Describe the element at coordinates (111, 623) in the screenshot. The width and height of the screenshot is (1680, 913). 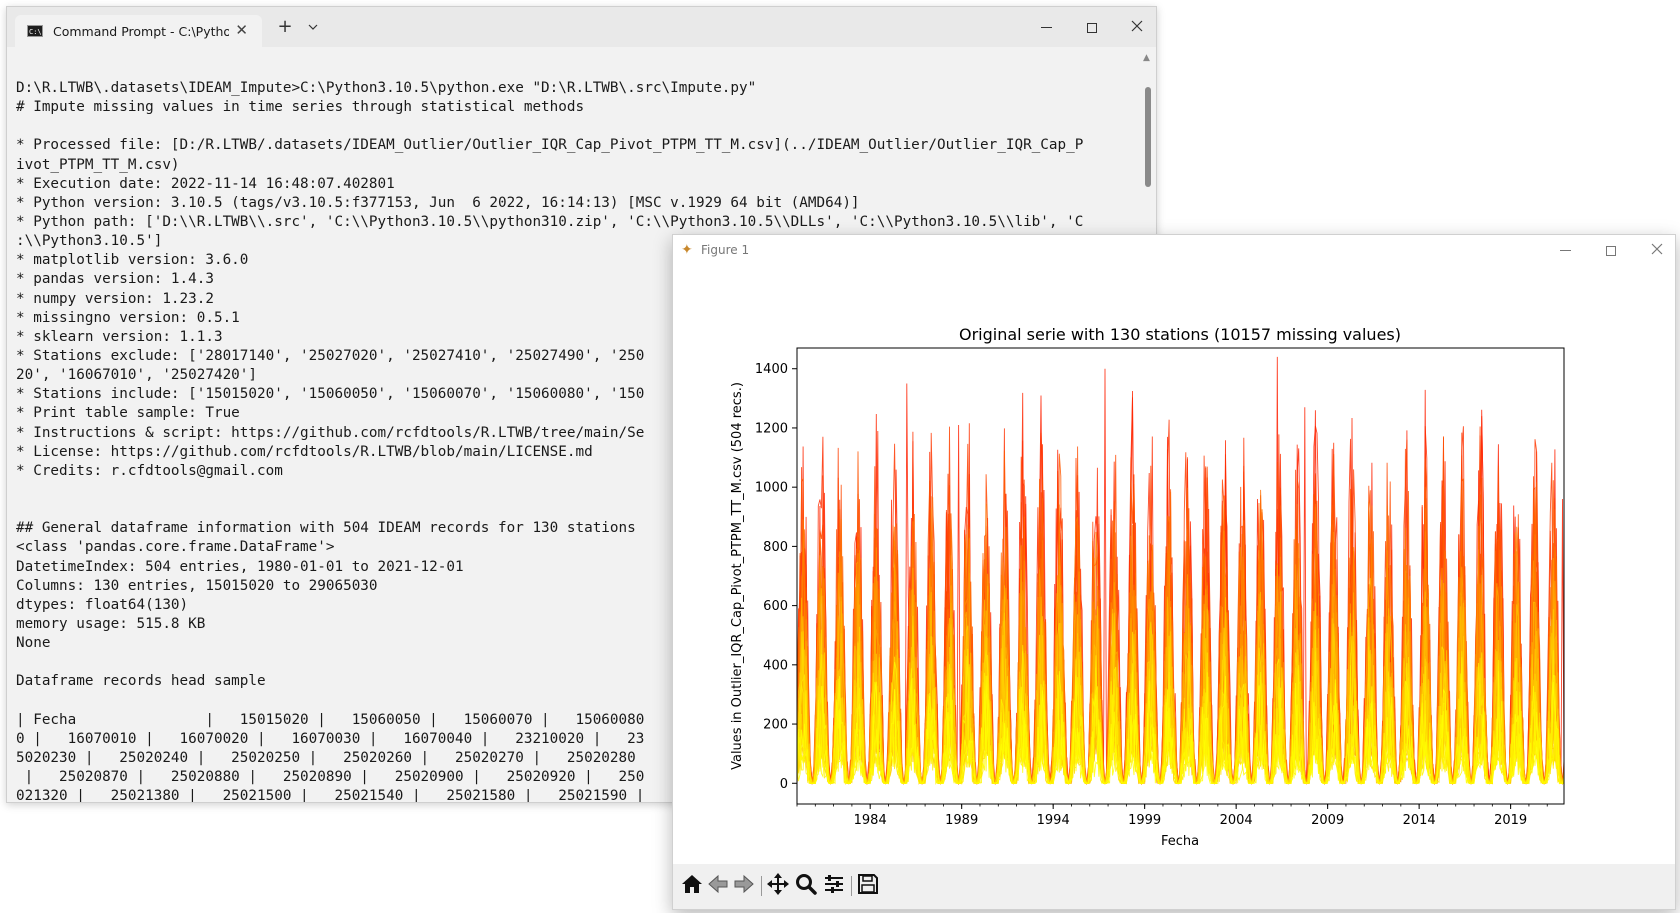
I see `terminal-line: memory usage: 515.8 KB` at that location.